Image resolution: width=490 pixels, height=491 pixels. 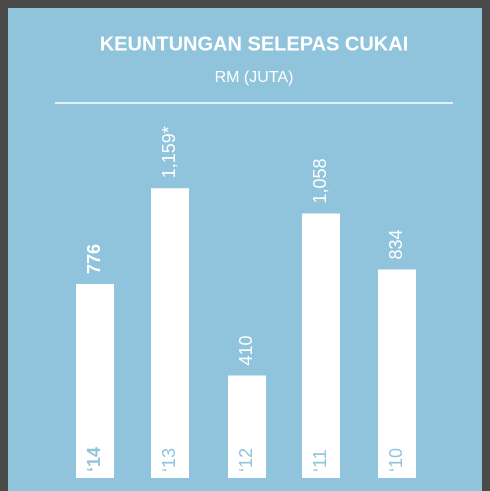 What do you see at coordinates (254, 44) in the screenshot?
I see `chart-title: KEUNTUNGAN SELEPAS CUKAI` at bounding box center [254, 44].